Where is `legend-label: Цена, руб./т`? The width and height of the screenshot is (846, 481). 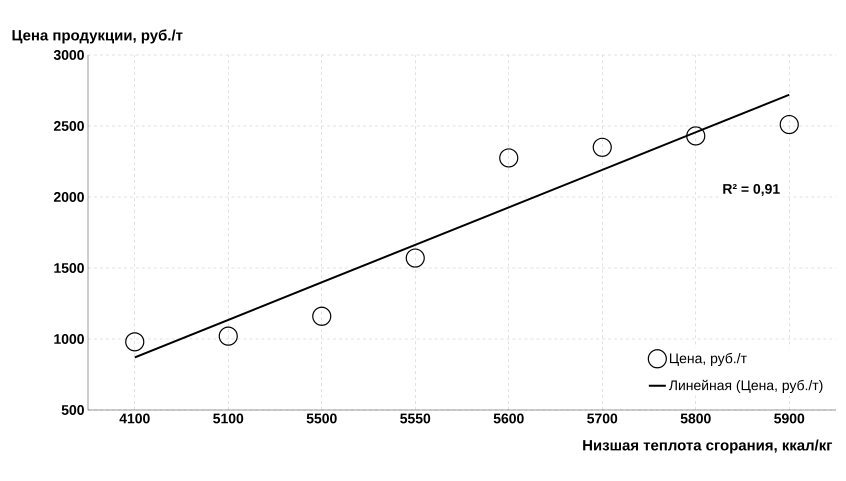 legend-label: Цена, руб./т is located at coordinates (708, 359).